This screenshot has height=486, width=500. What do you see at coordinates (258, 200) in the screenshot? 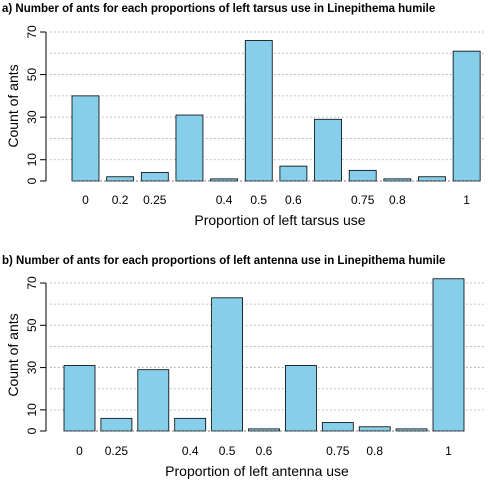
I see `panel-a-x-tick-label: 0.5` at bounding box center [258, 200].